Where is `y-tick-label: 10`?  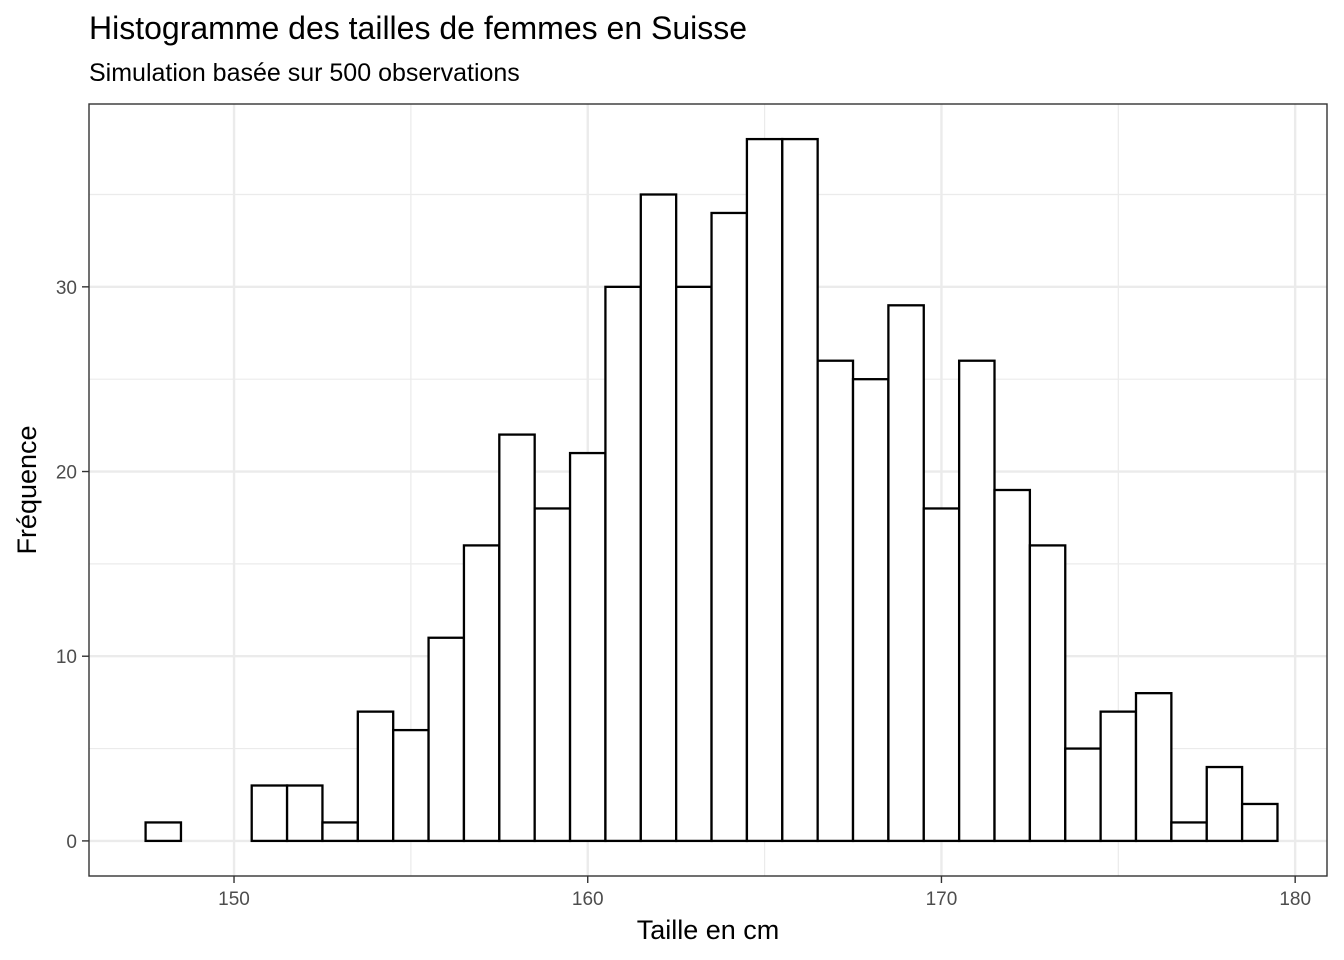
y-tick-label: 10 is located at coordinates (66, 657).